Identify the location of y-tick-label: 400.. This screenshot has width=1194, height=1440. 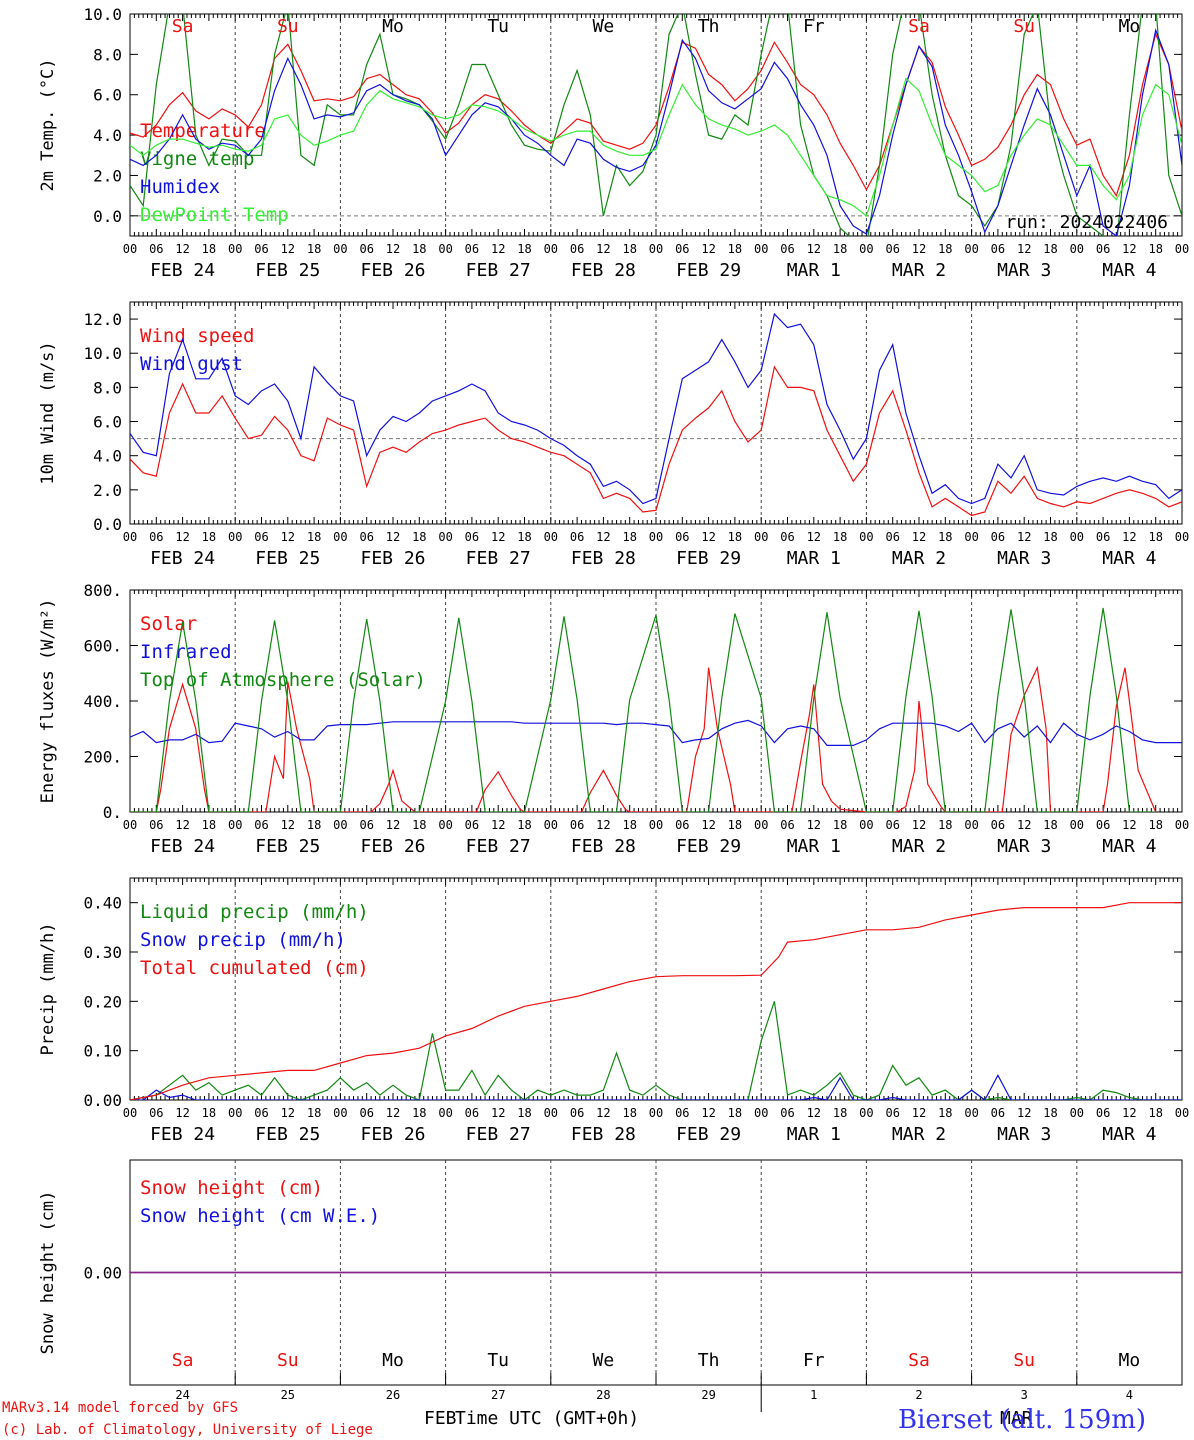
(102, 701).